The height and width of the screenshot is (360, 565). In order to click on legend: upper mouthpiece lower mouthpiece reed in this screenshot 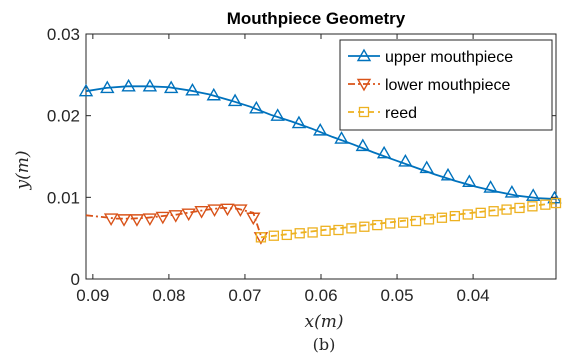, I will do `click(446, 85)`.